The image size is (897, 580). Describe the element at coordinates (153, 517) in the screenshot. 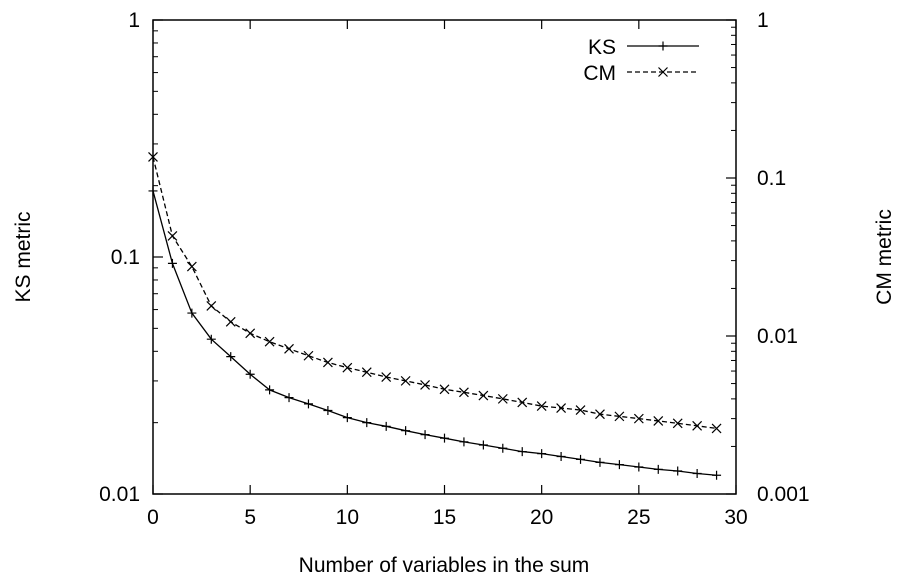

I see `x-tick-label: 0` at that location.